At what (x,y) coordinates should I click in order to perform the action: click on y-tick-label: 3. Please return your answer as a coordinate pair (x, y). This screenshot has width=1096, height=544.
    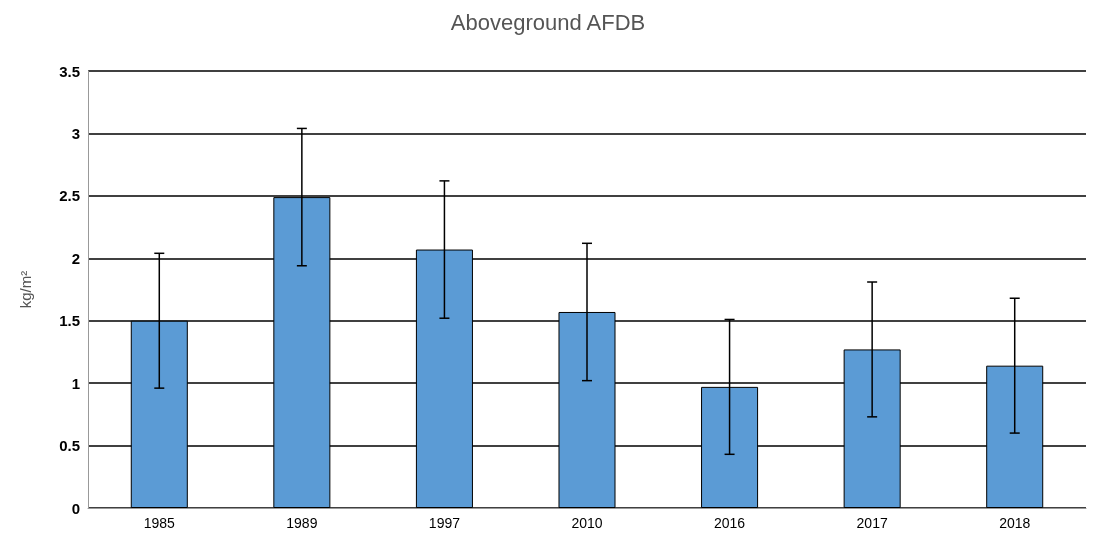
    Looking at the image, I should click on (75, 133).